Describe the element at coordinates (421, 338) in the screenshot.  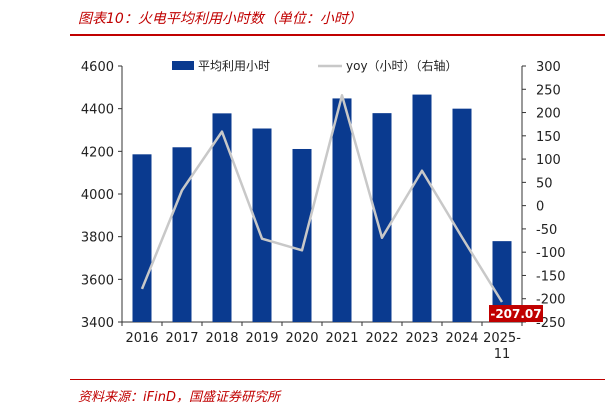
I see `x-tick-label: 2023` at that location.